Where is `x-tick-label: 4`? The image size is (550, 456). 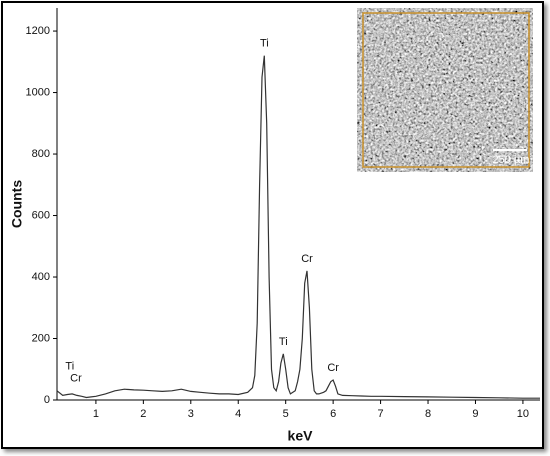 x-tick-label: 4 is located at coordinates (238, 414).